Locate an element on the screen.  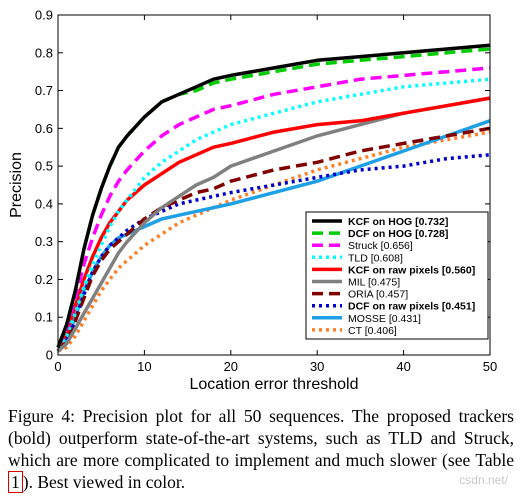
y-tick-label: 0.3 is located at coordinates (44, 241).